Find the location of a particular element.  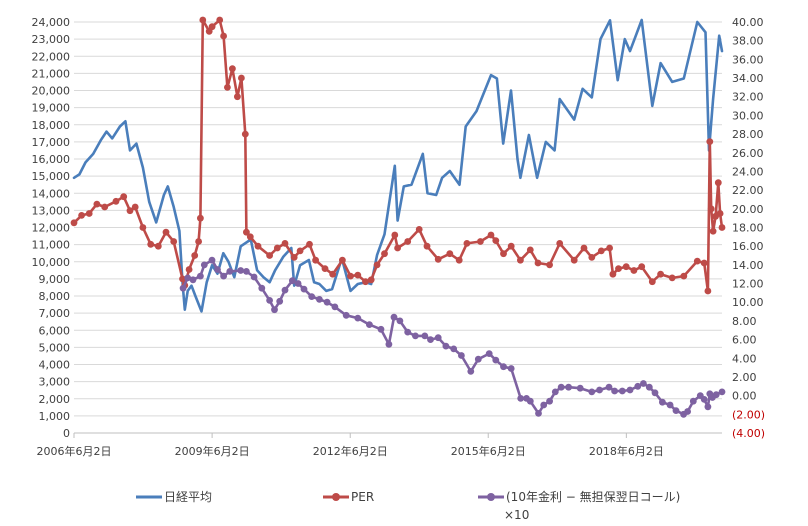

legend-item: (10年金利 − 無担保翌日コール) ×10 is located at coordinates (579, 505).